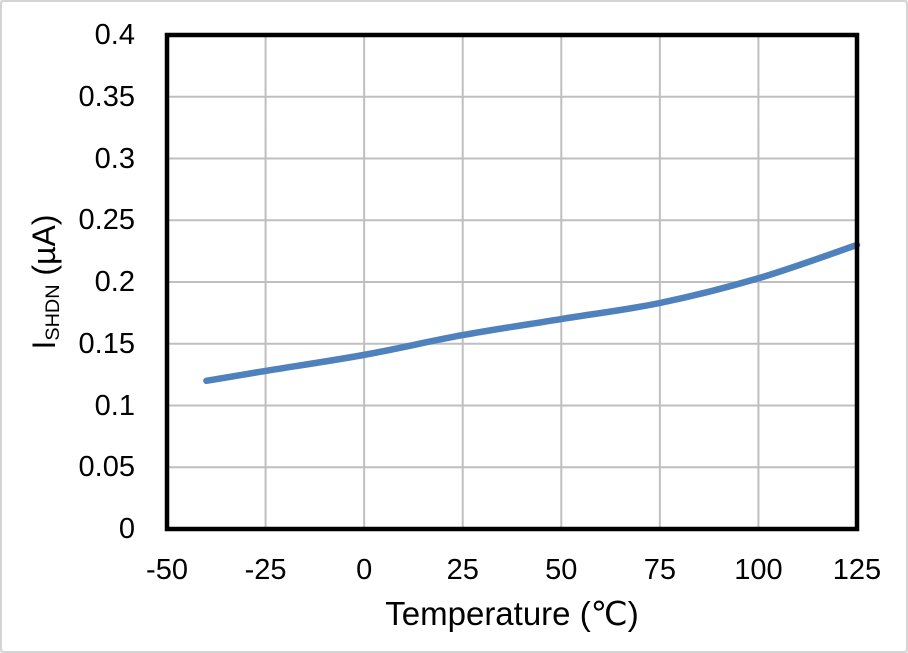 The width and height of the screenshot is (908, 653). What do you see at coordinates (758, 570) in the screenshot?
I see `x-tick-label: 100` at bounding box center [758, 570].